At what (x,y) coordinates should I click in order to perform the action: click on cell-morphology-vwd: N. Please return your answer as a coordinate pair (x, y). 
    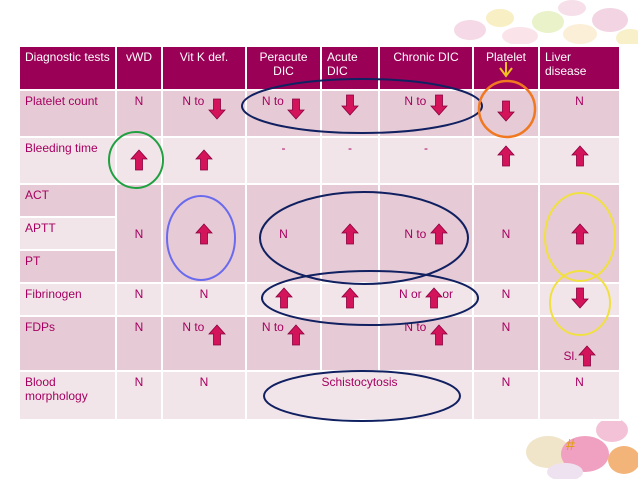
    Looking at the image, I should click on (139, 395).